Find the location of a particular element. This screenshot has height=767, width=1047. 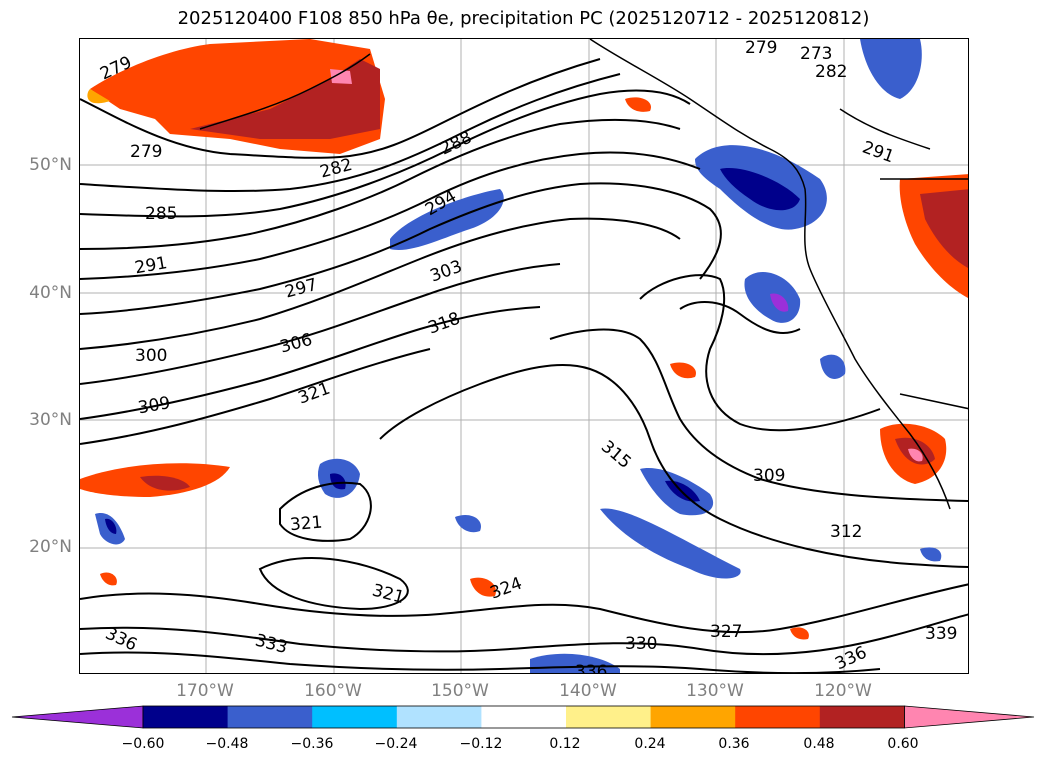

colorbar-tick: 0.12 is located at coordinates (565, 744).